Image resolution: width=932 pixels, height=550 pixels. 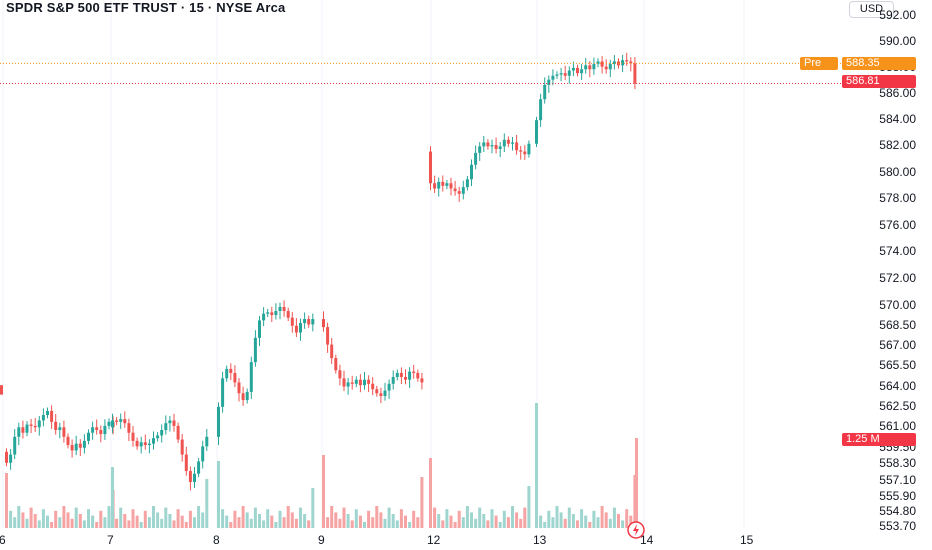 I want to click on currency-button: USD, so click(x=871, y=9).